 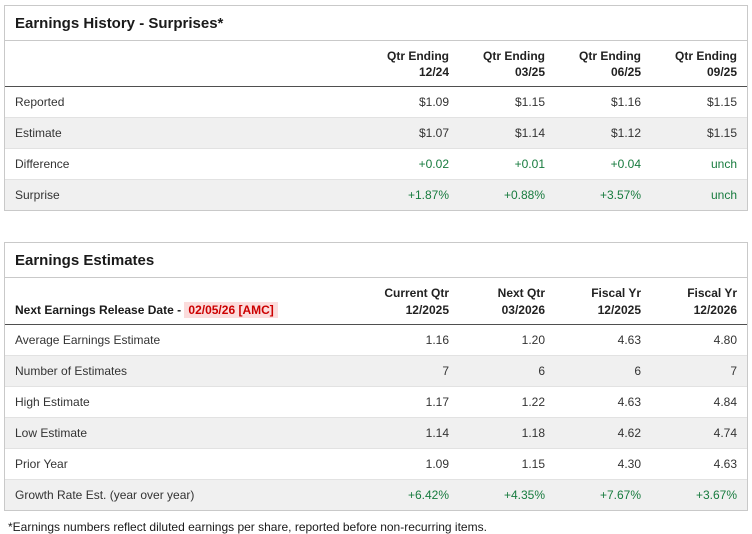 I want to click on row-label: Surprise, so click(x=37, y=195).